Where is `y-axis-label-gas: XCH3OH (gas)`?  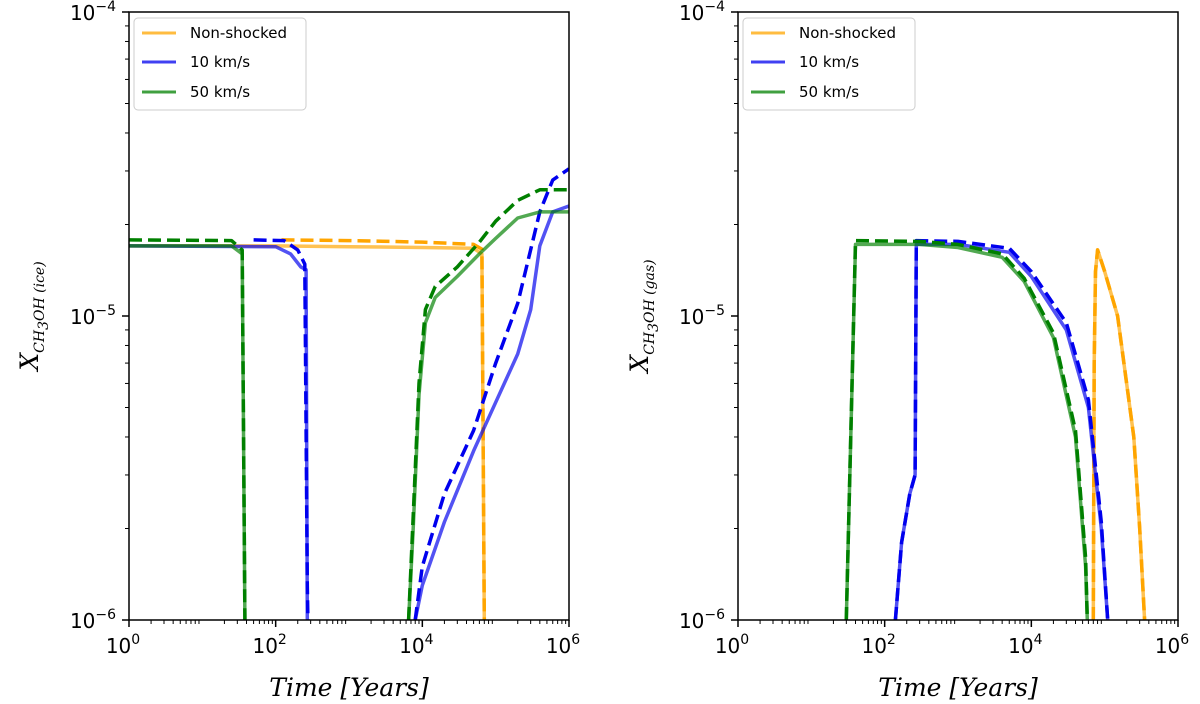
y-axis-label-gas: XCH3OH (gas) is located at coordinates (643, 316).